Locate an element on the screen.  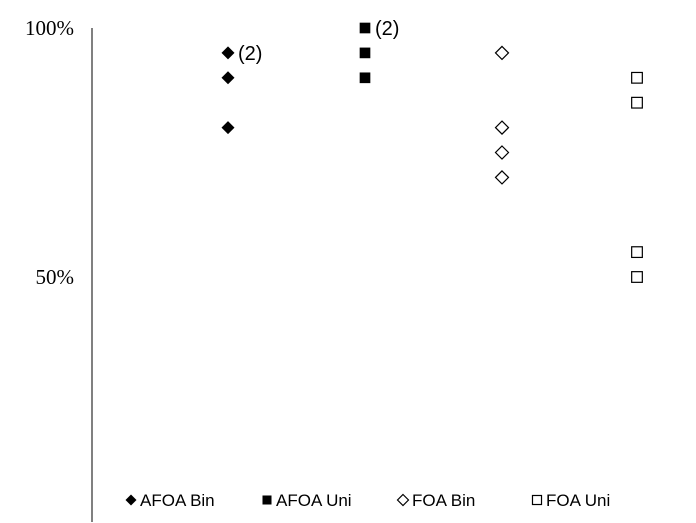
legend-item-afoa-uni: AFOA Uni is located at coordinates (307, 500).